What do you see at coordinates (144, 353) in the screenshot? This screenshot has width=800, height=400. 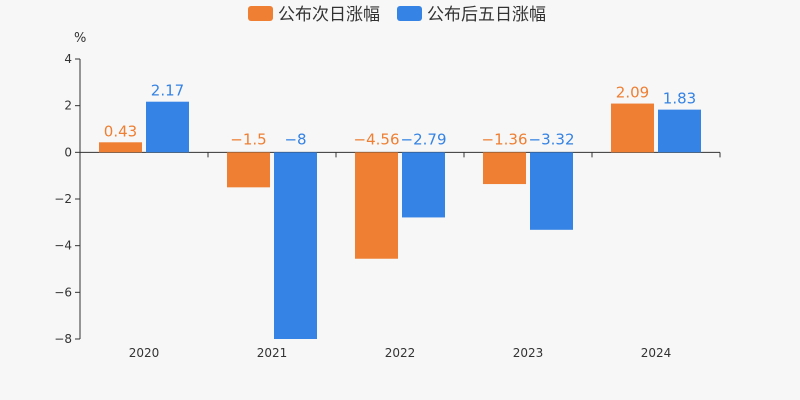 I see `x-tick-label: 2020` at bounding box center [144, 353].